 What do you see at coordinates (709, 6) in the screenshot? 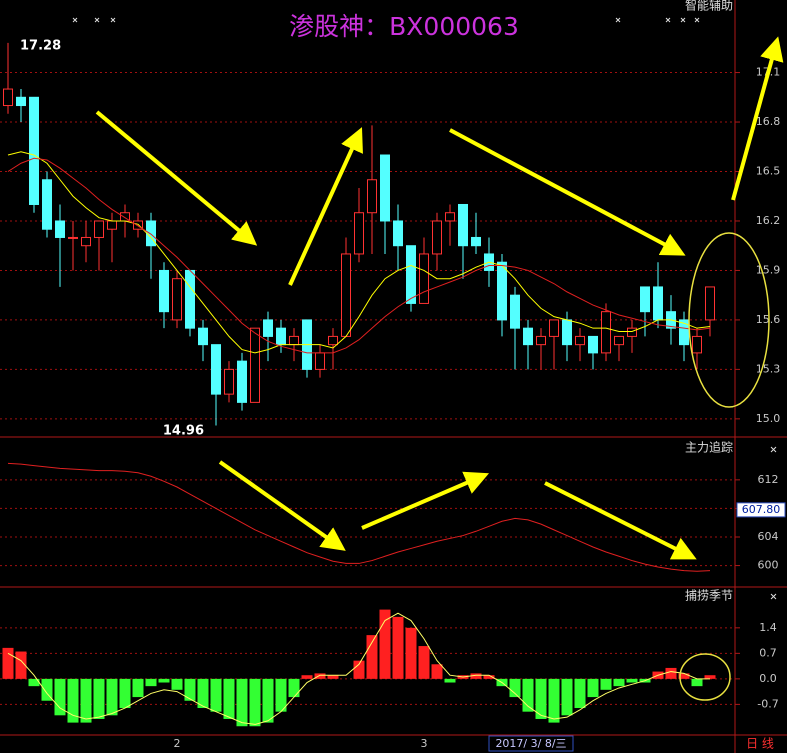
I see `panel-label: 智能辅助` at bounding box center [709, 6].